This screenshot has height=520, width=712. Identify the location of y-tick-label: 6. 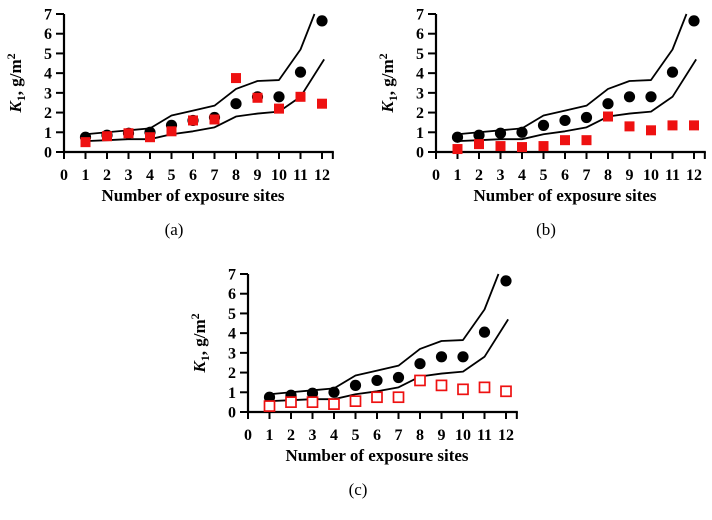
(232, 294).